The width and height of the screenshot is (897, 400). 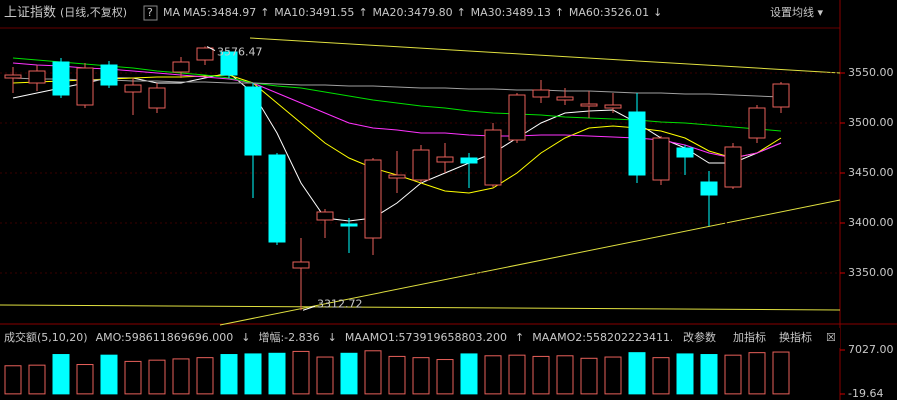 What do you see at coordinates (46, 337) in the screenshot?
I see `volume-header: 成交额(5,10,20)` at bounding box center [46, 337].